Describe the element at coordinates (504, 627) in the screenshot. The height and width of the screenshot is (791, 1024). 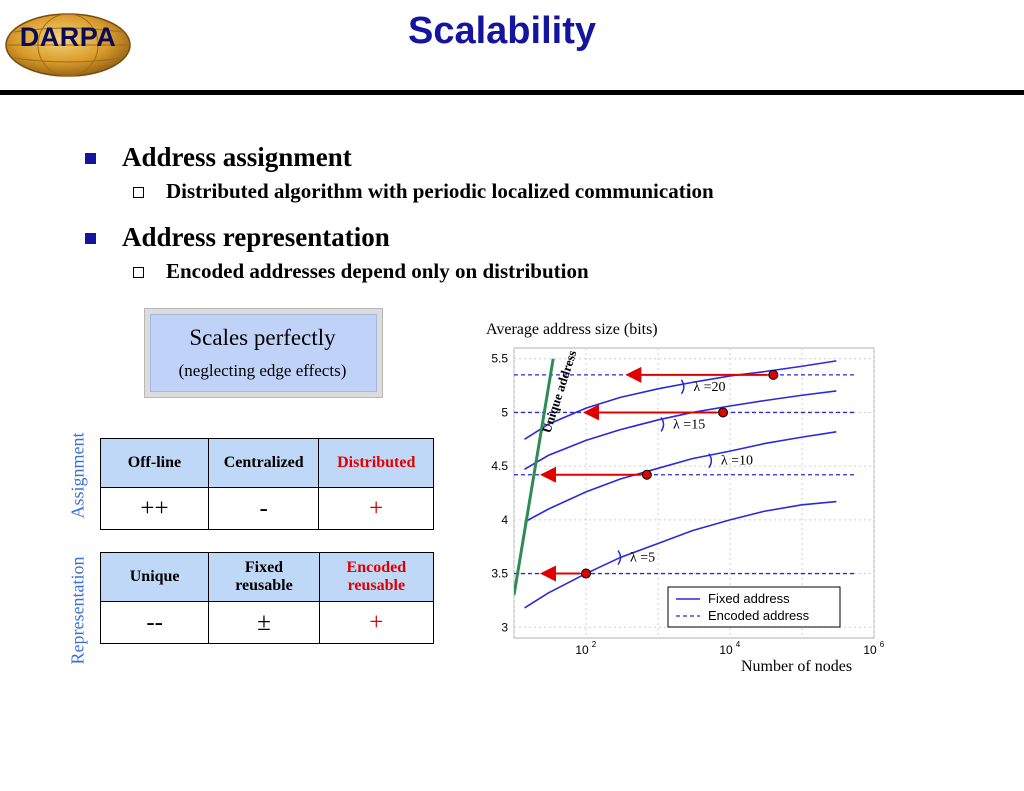
I see `y-tick-label: 3` at that location.